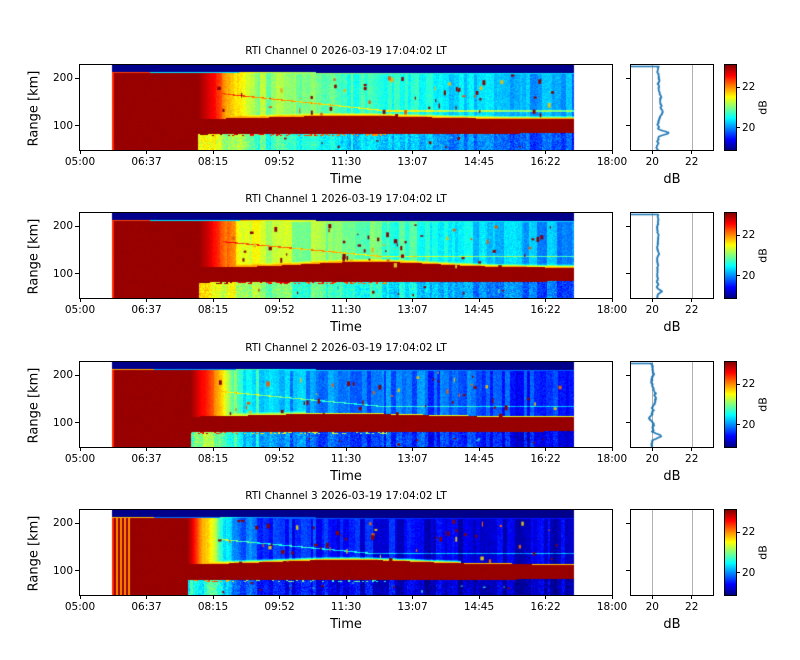 The width and height of the screenshot is (800, 660). Describe the element at coordinates (80, 162) in the screenshot. I see `x-tick-label: 05:00` at that location.